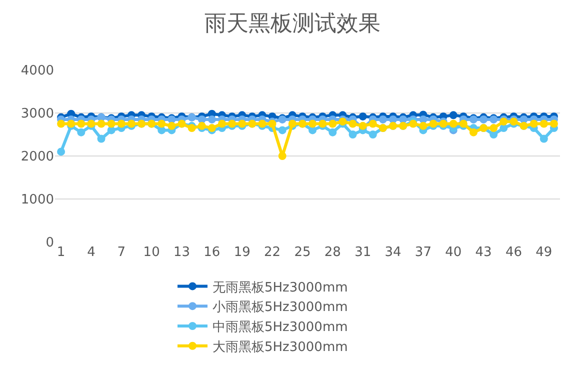 This screenshot has width=585, height=373. What do you see at coordinates (50, 243) in the screenshot?
I see `y-tick-label: 0` at bounding box center [50, 243].